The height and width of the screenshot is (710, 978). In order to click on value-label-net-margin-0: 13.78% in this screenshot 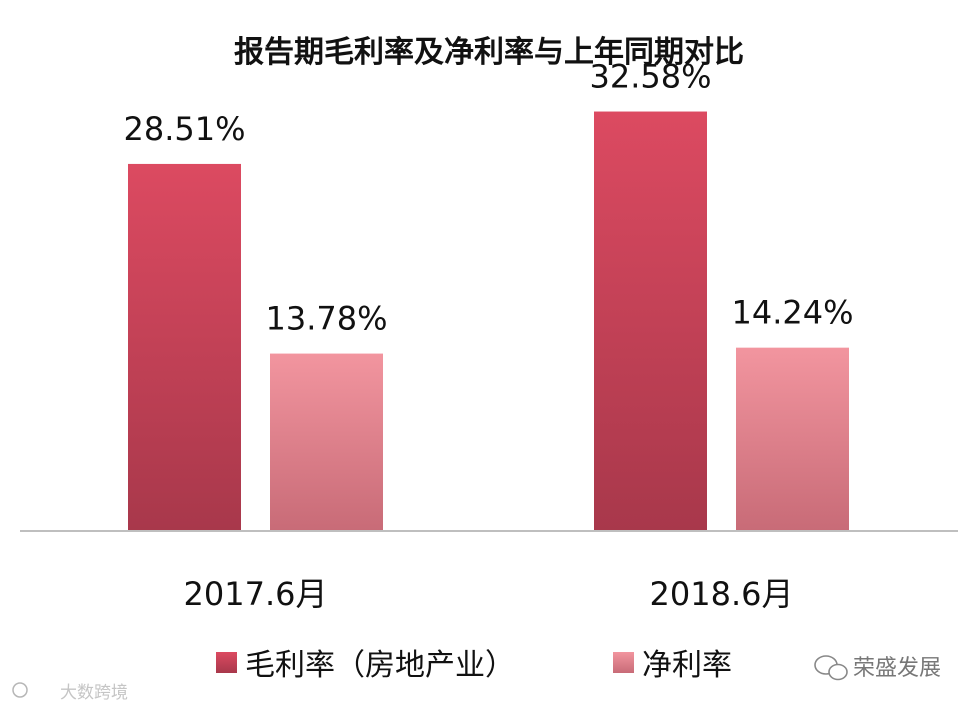, I will do `click(326, 319)`.